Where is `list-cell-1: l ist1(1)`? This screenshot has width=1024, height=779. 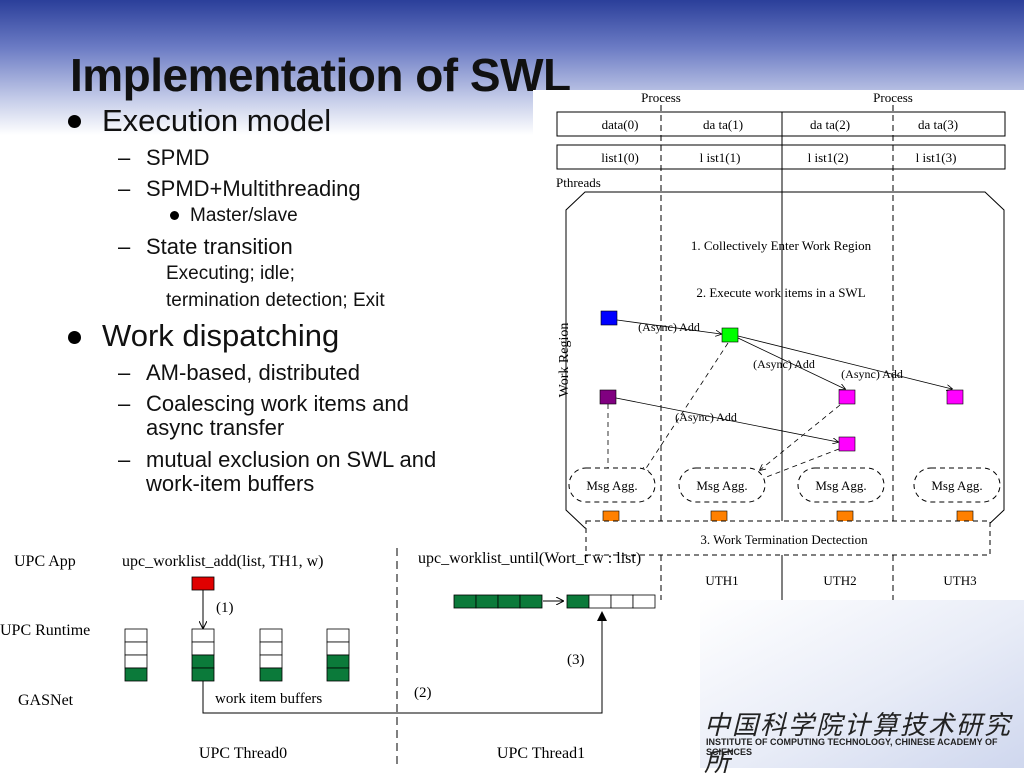 list-cell-1: l ist1(1) is located at coordinates (720, 157).